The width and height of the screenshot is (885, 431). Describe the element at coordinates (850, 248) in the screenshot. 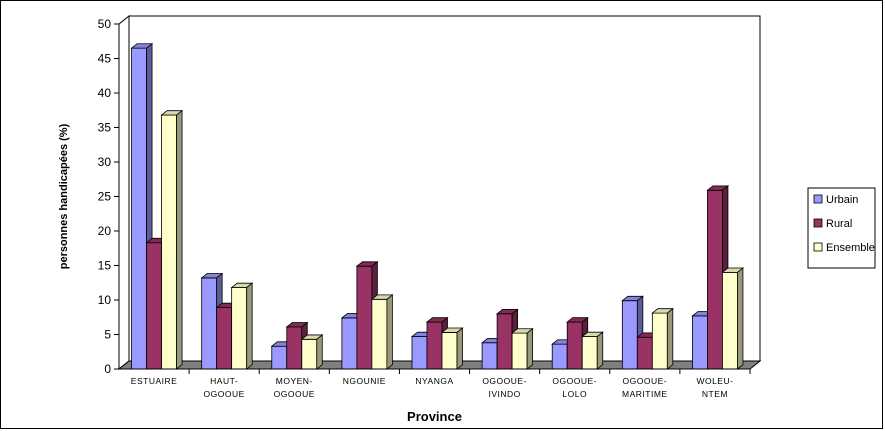

I see `legend-label: Ensemble` at that location.